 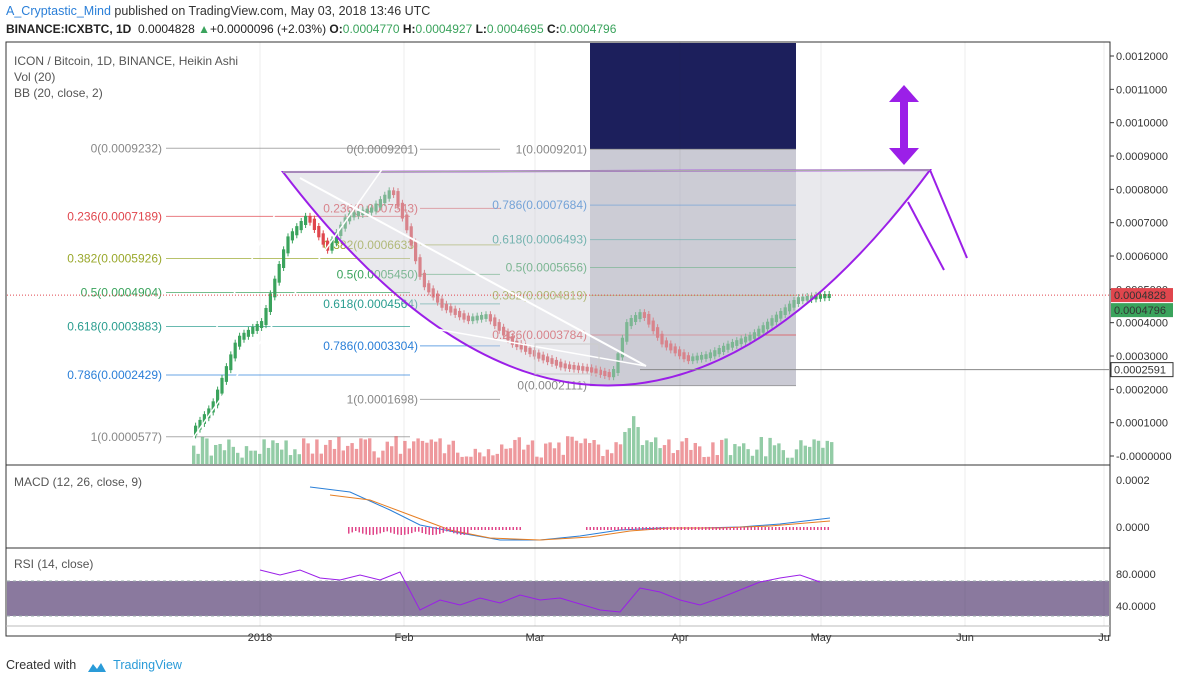 What do you see at coordinates (553, 29) in the screenshot?
I see `close-label: C:` at bounding box center [553, 29].